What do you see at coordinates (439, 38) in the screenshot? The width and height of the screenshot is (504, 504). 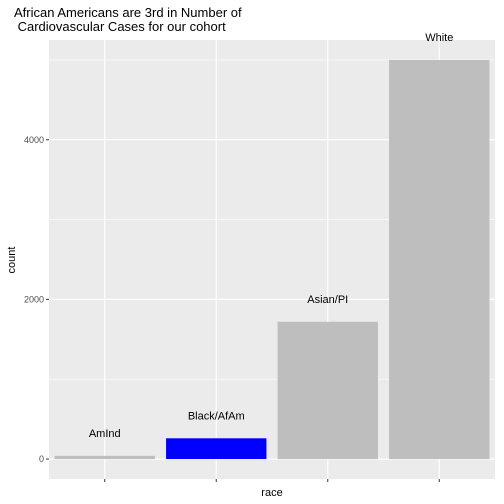 I see `data-label: White` at bounding box center [439, 38].